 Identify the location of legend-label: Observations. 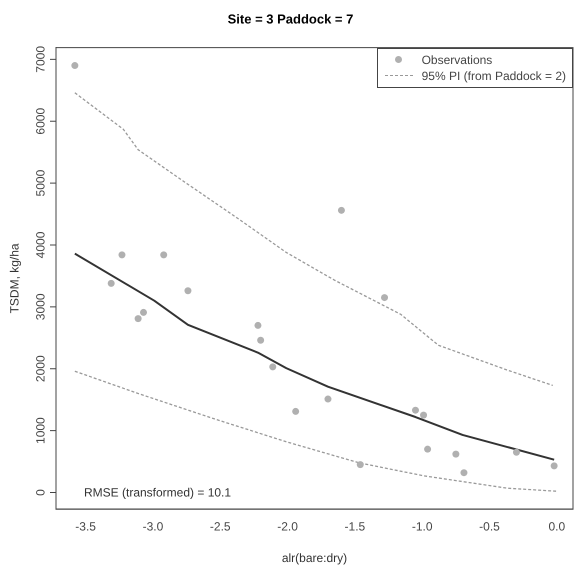
(457, 59).